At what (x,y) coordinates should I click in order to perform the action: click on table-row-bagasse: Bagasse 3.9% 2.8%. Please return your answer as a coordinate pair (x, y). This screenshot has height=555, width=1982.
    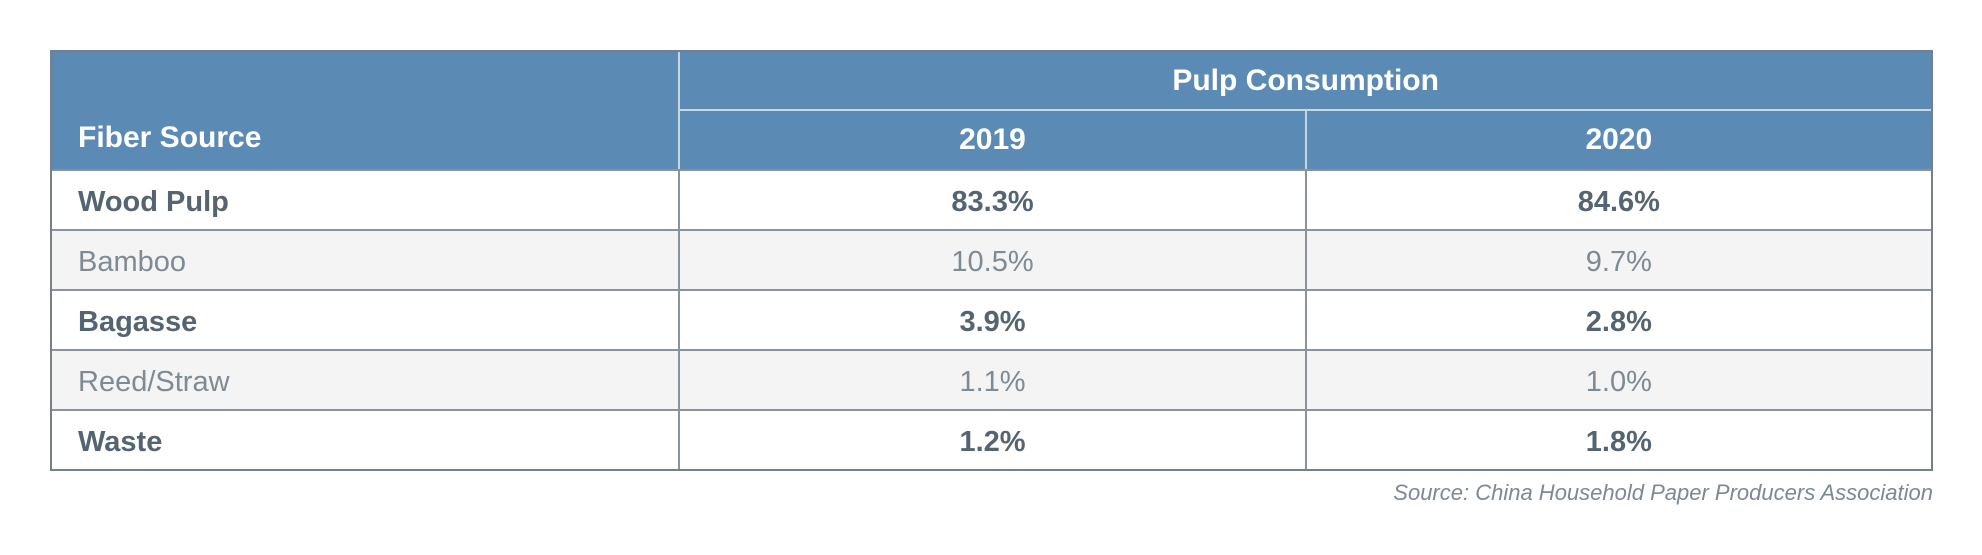
    Looking at the image, I should click on (991, 319).